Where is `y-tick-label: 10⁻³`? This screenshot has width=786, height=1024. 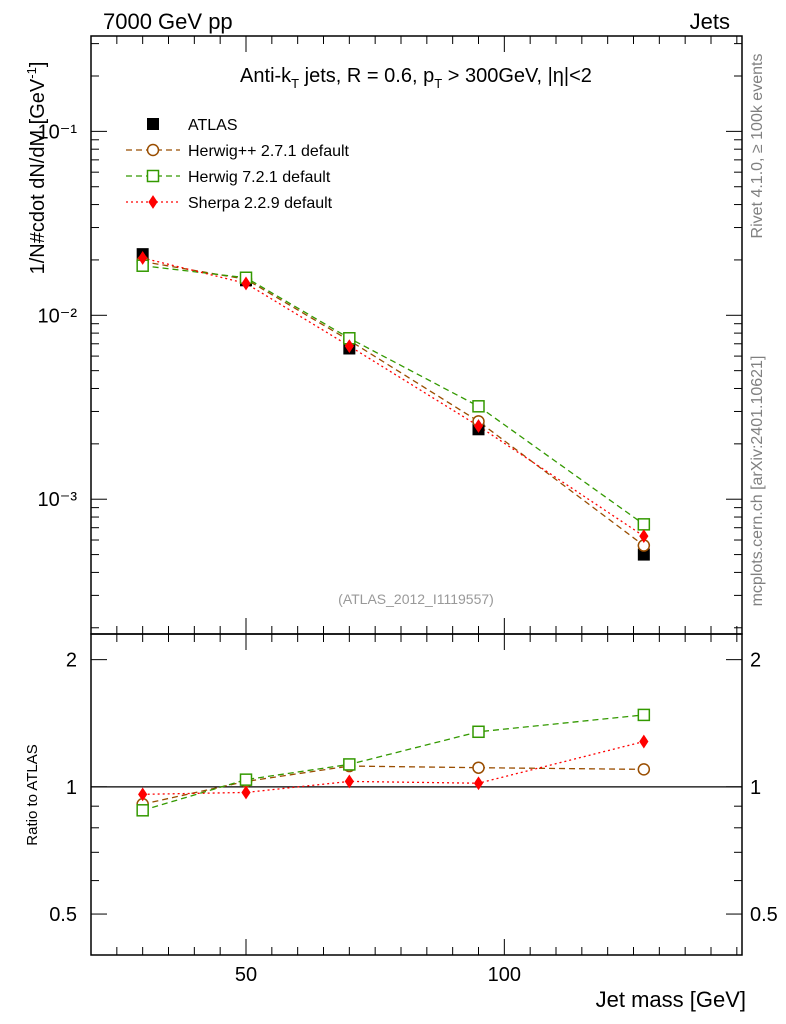 y-tick-label: 10⁻³ is located at coordinates (58, 500).